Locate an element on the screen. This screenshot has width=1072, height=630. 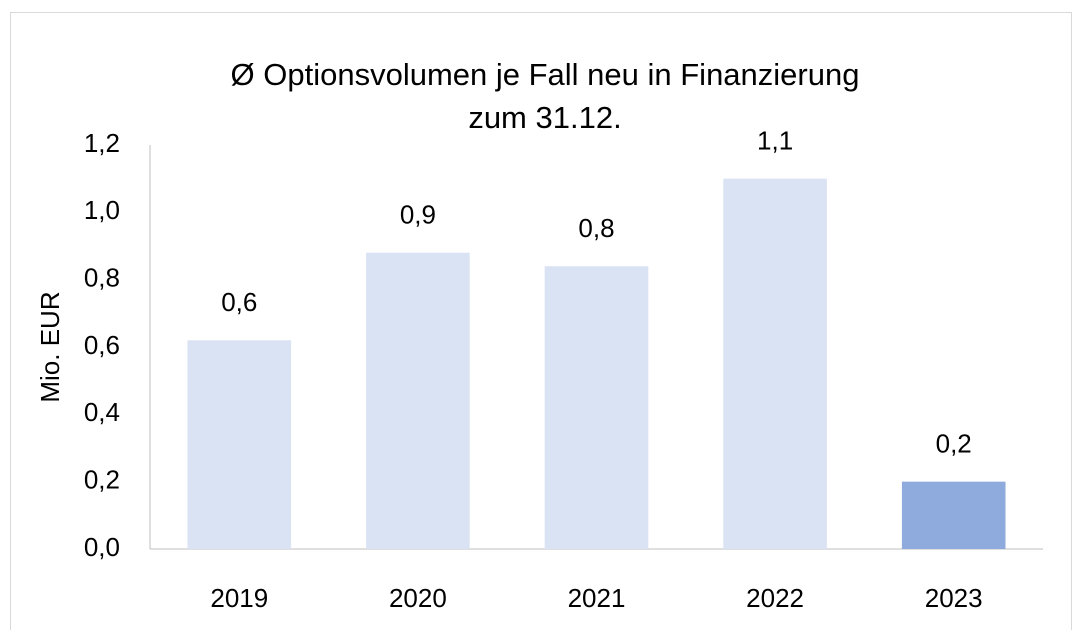
x-tick-label: 2023 is located at coordinates (954, 598).